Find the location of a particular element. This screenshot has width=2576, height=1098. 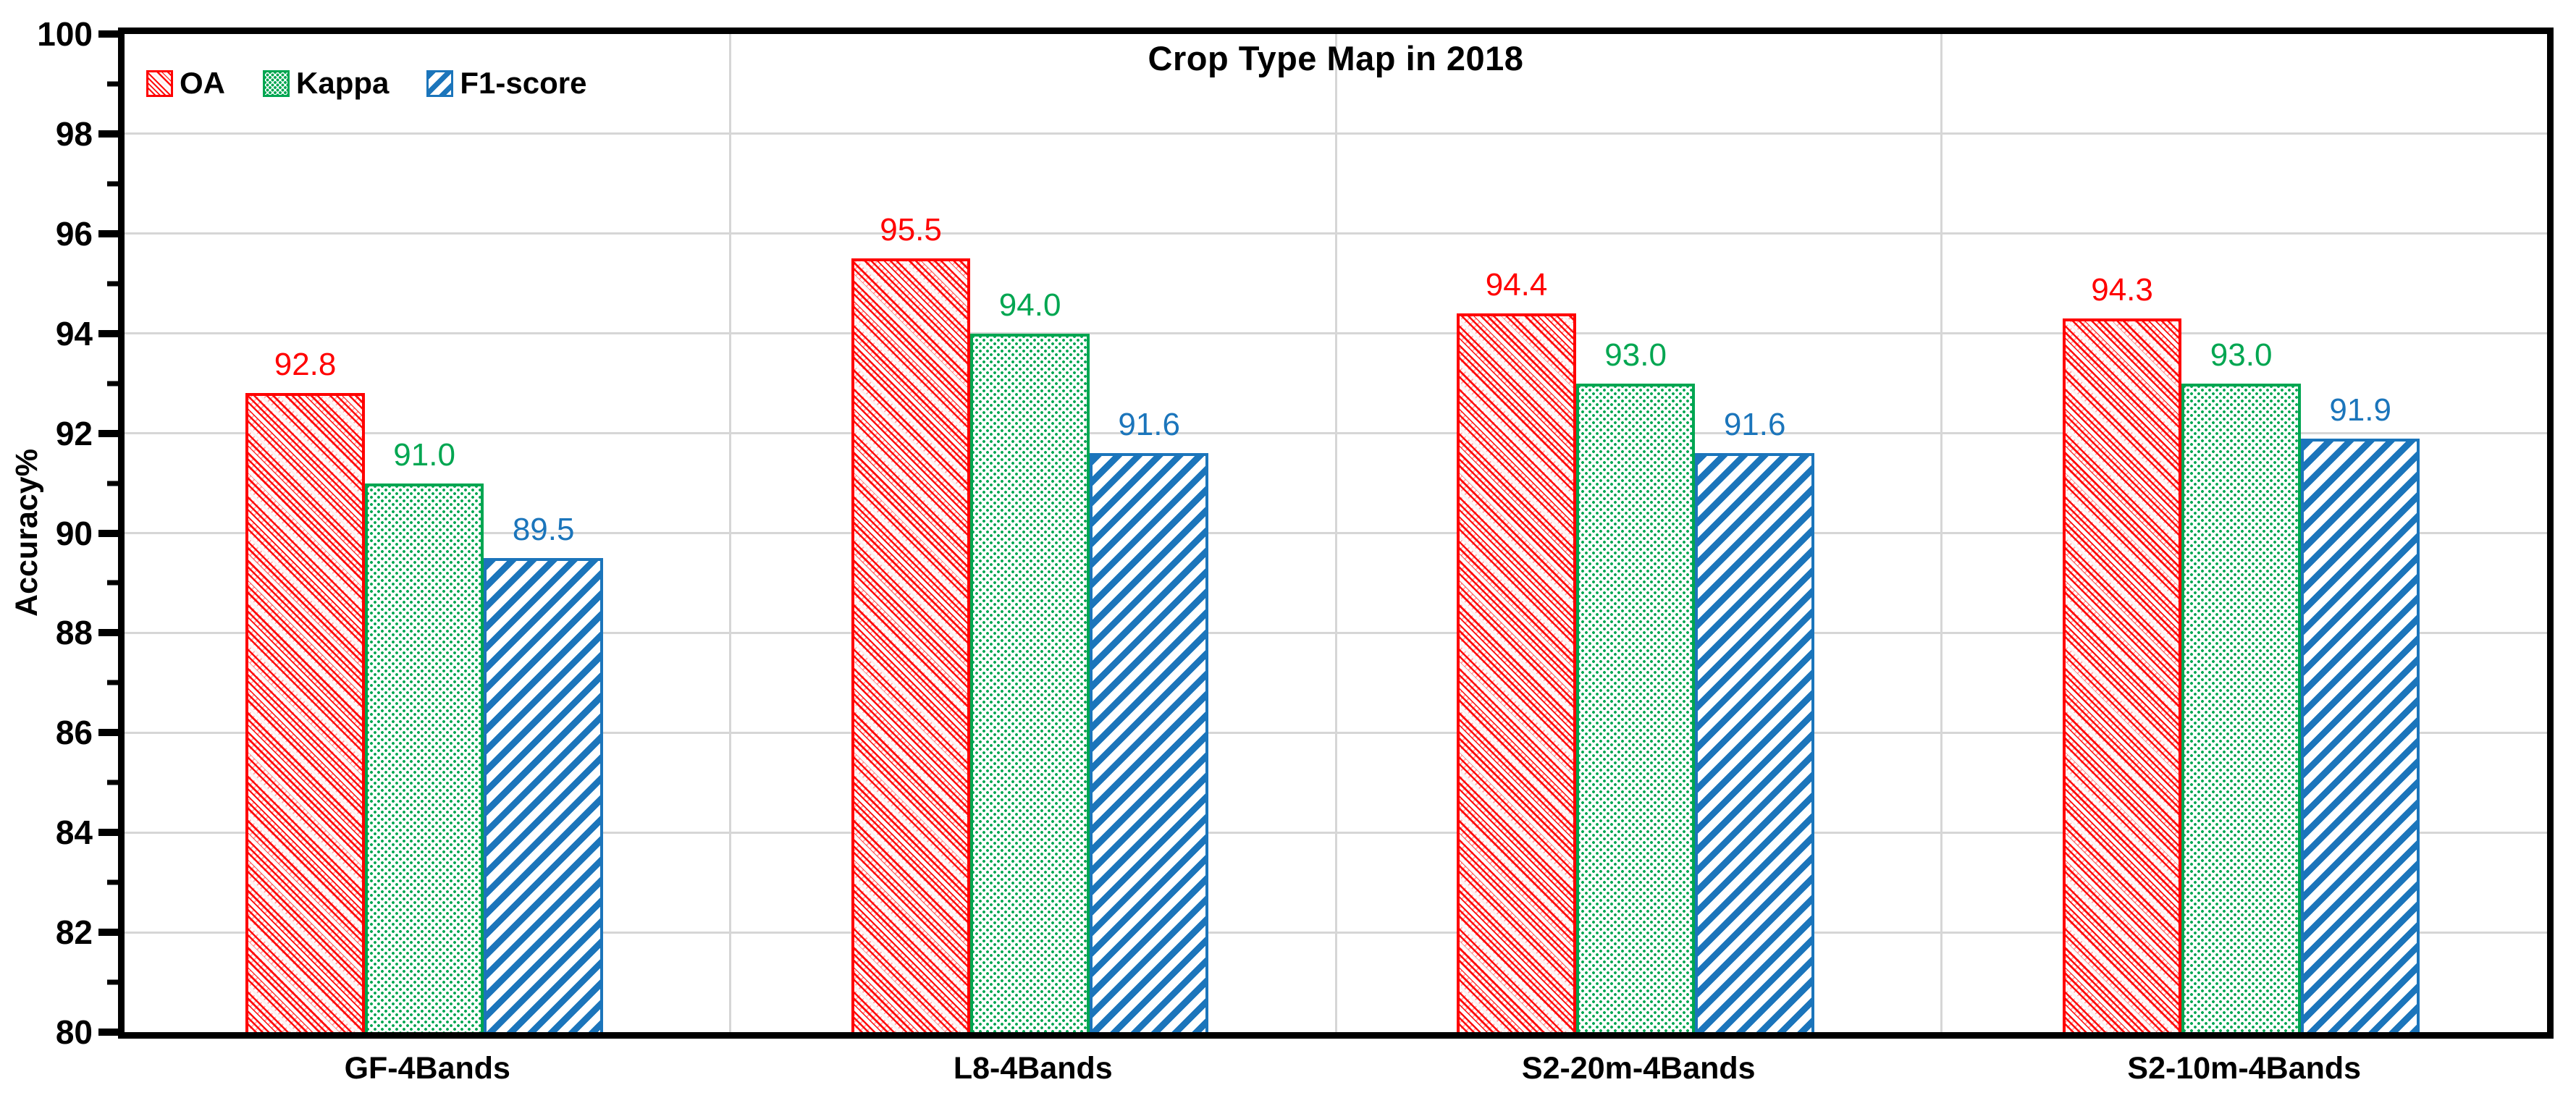

bar-value-label: 94.0 is located at coordinates (1029, 305).